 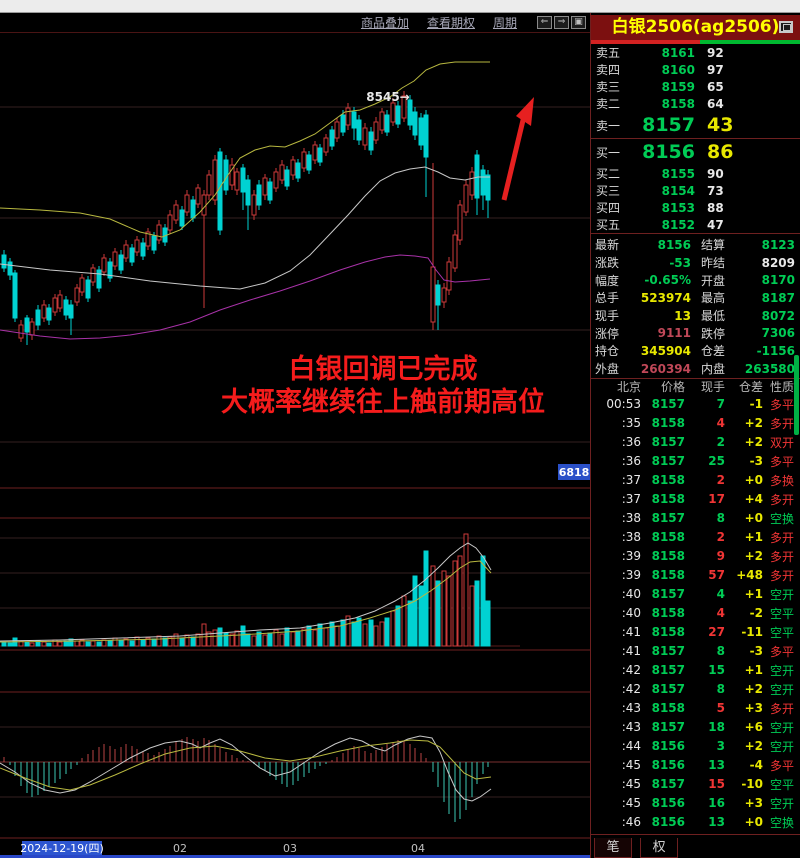 I want to click on tick-nature: 空平, so click(x=782, y=784).